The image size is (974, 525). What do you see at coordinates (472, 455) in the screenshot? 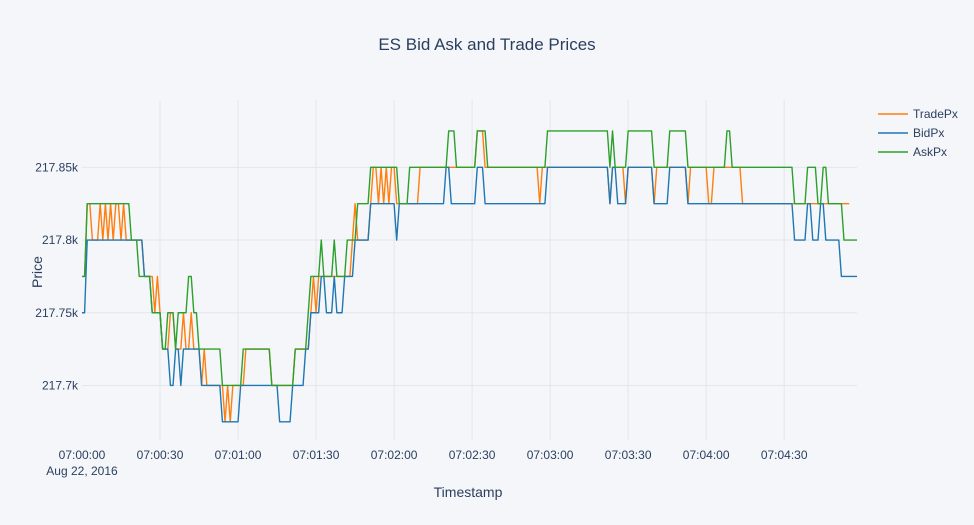
I see `x-tick-label: 07:02:30` at bounding box center [472, 455].